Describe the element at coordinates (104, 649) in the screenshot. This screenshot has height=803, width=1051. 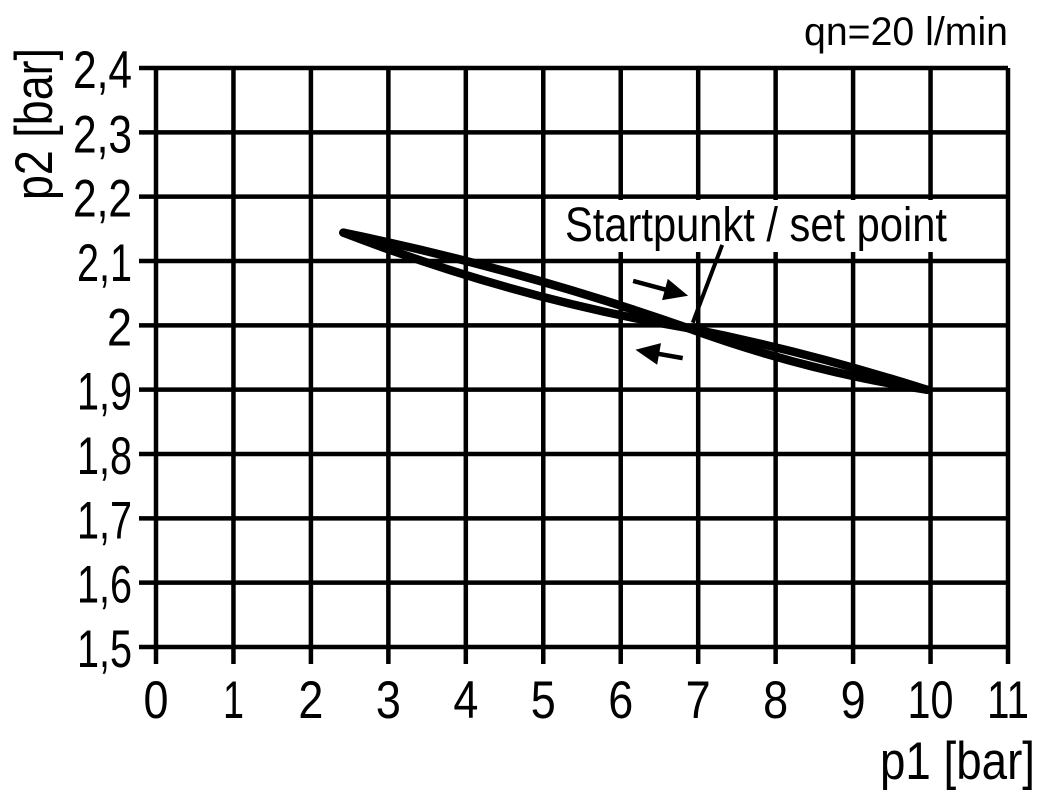
I see `y-tick-label: 1,5` at that location.